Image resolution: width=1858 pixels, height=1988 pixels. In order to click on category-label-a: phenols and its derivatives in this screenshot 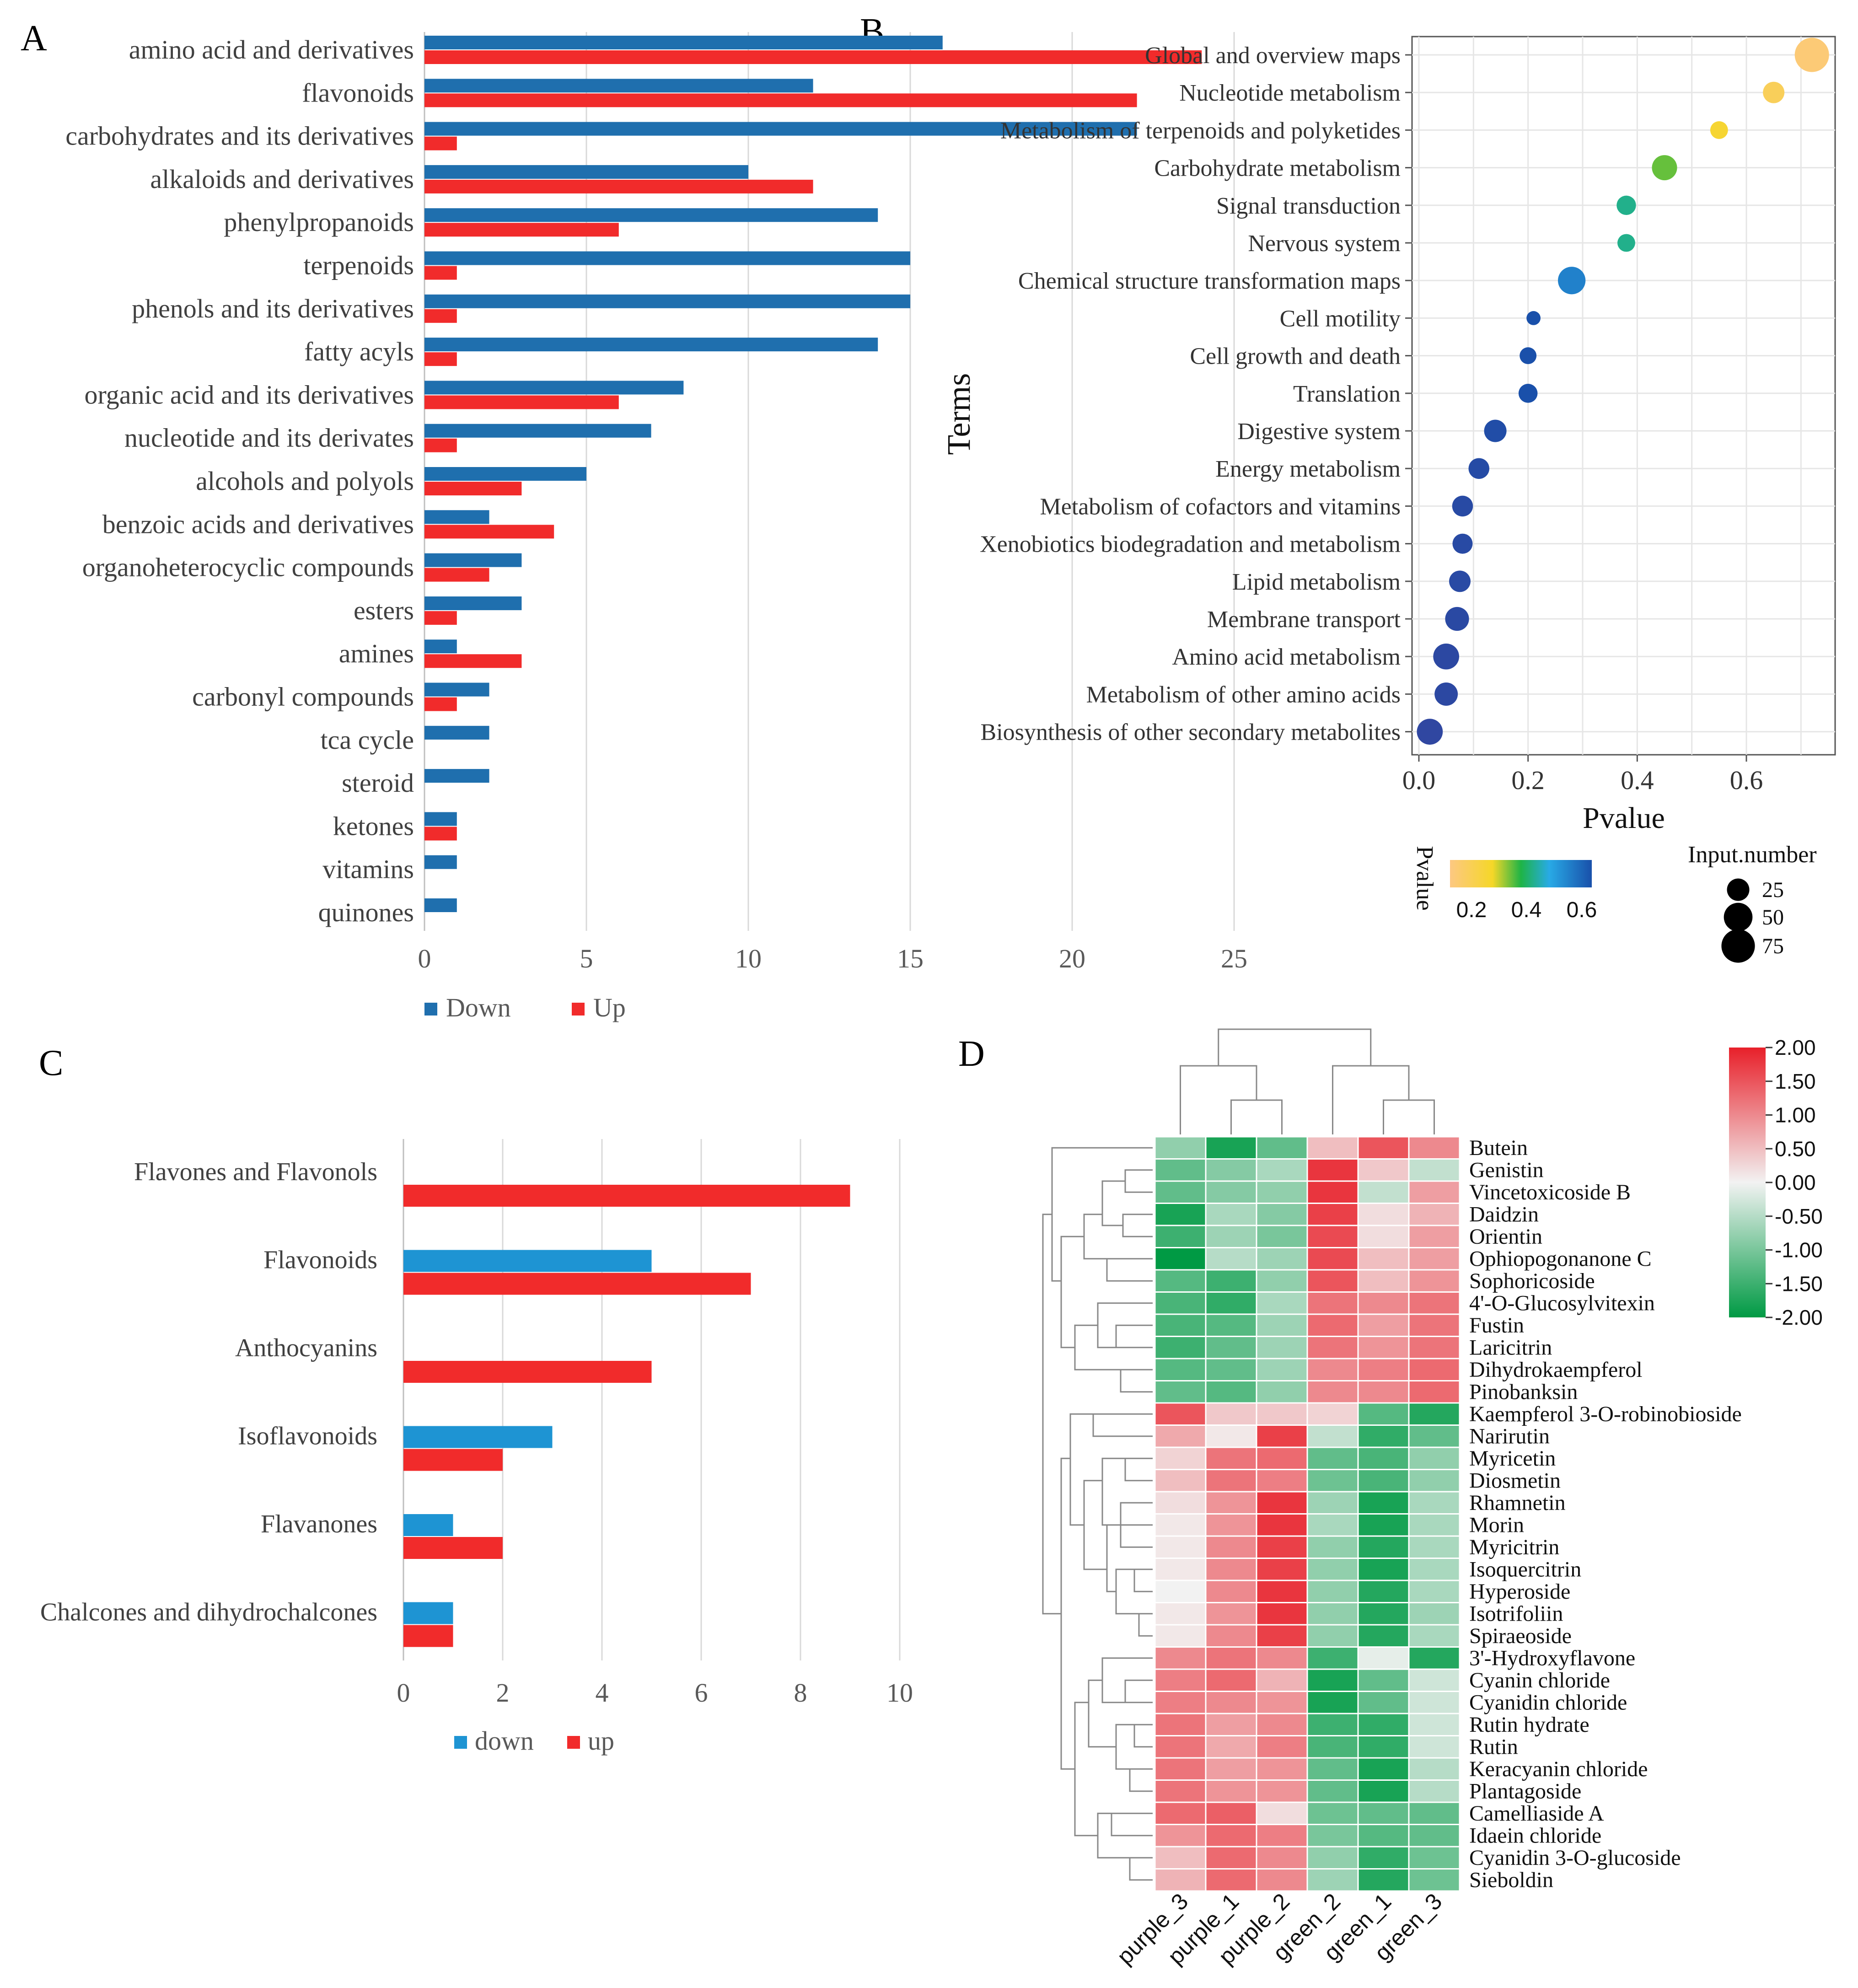, I will do `click(273, 308)`.